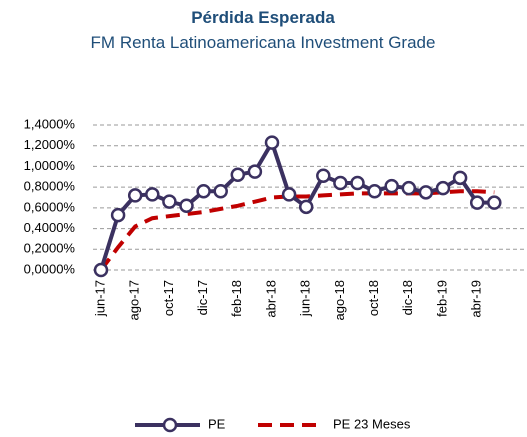 The width and height of the screenshot is (527, 437). What do you see at coordinates (50, 227) in the screenshot?
I see `y-tick-label: 0,4000%` at bounding box center [50, 227].